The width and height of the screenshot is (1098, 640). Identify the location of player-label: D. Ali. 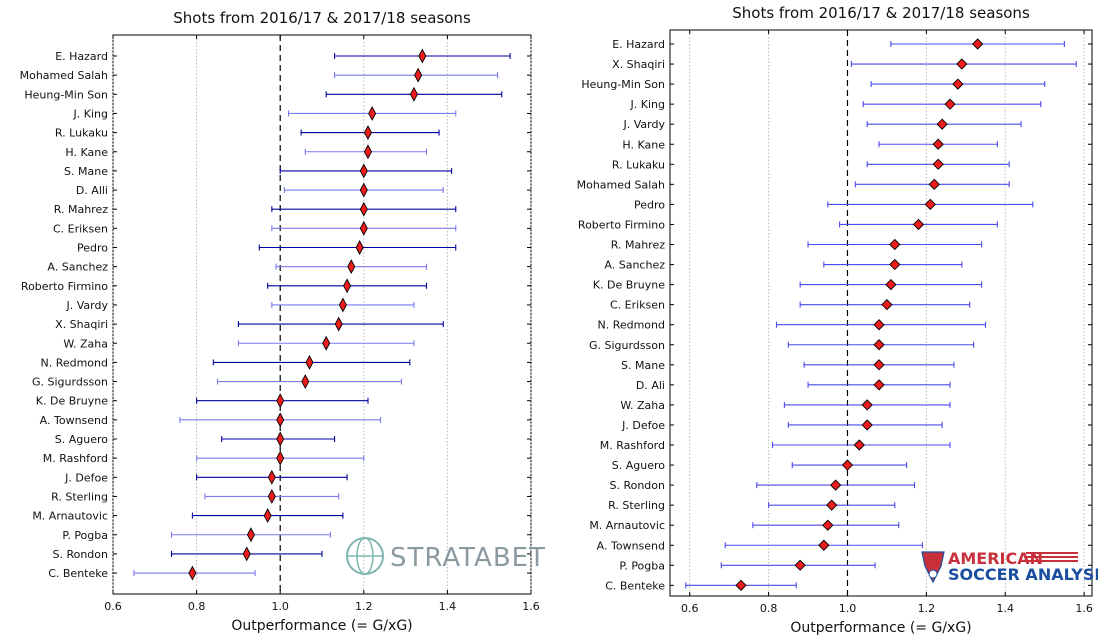
(650, 385).